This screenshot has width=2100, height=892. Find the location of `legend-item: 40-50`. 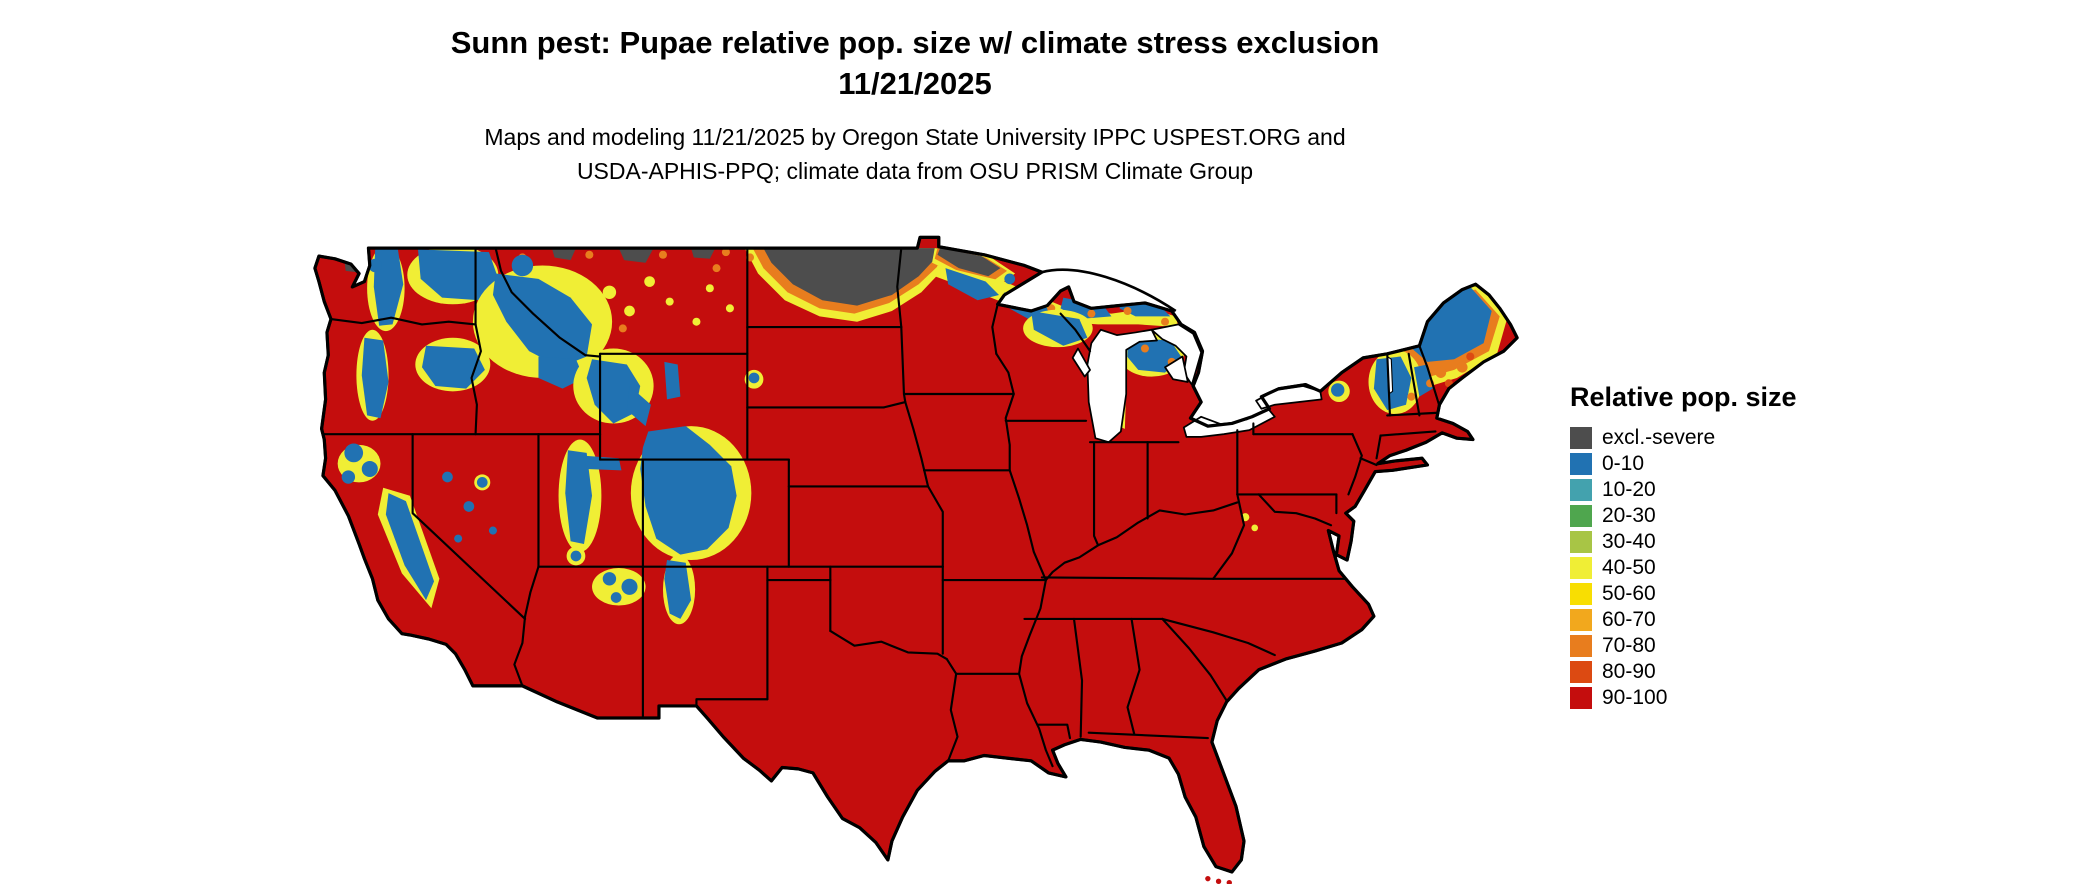

legend-item: 40-50 is located at coordinates (1683, 568).